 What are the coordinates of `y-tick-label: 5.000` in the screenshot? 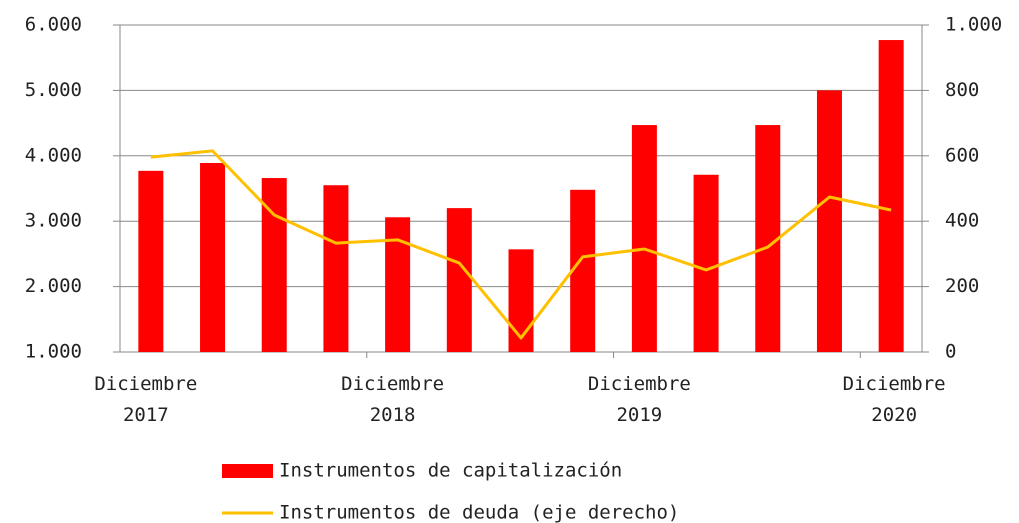 It's located at (53, 90).